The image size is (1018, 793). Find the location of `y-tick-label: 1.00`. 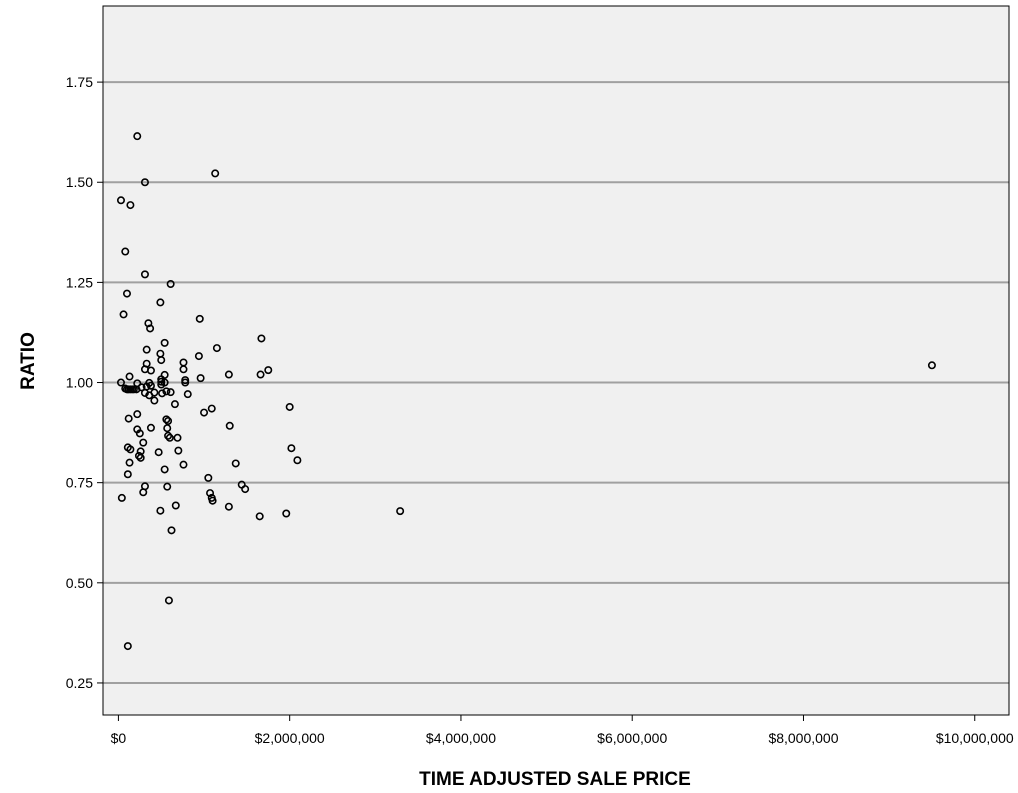

y-tick-label: 1.00 is located at coordinates (79, 383).